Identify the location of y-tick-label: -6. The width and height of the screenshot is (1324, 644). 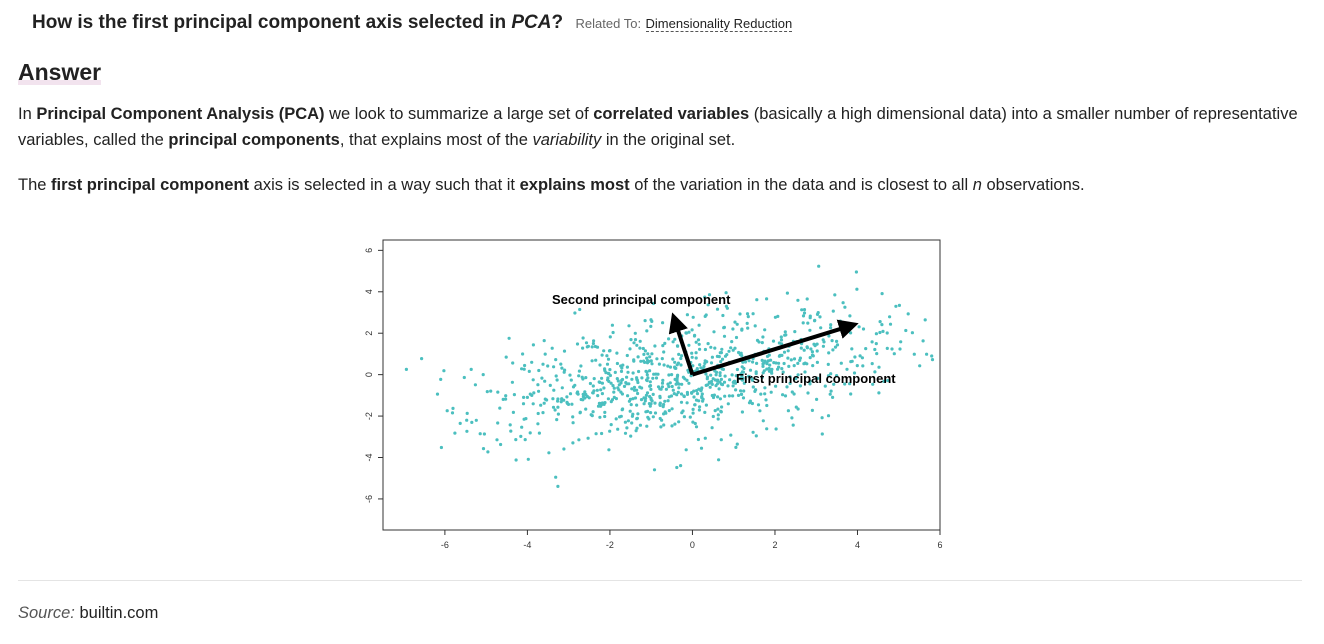
(369, 499).